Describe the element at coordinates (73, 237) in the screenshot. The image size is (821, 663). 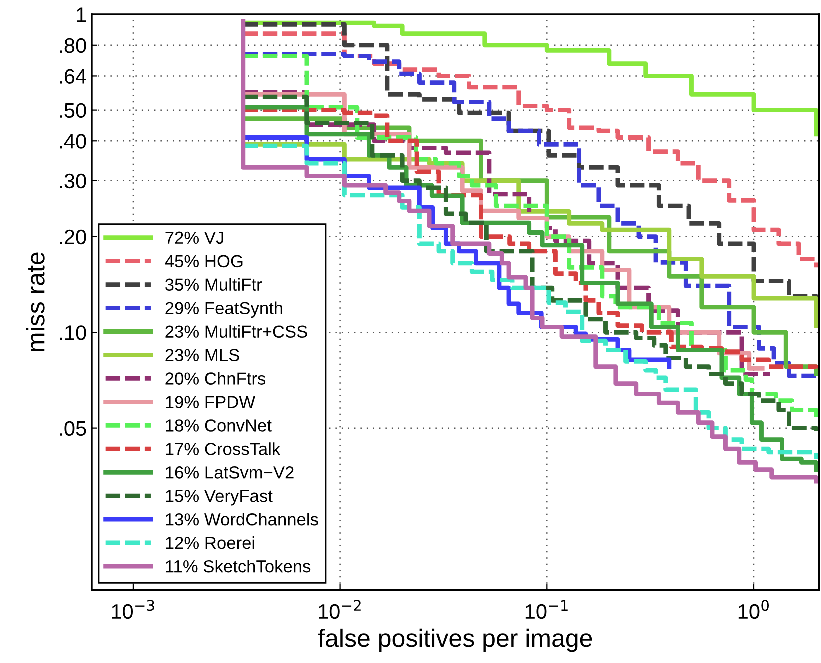
I see `y-tick-label: .20` at that location.